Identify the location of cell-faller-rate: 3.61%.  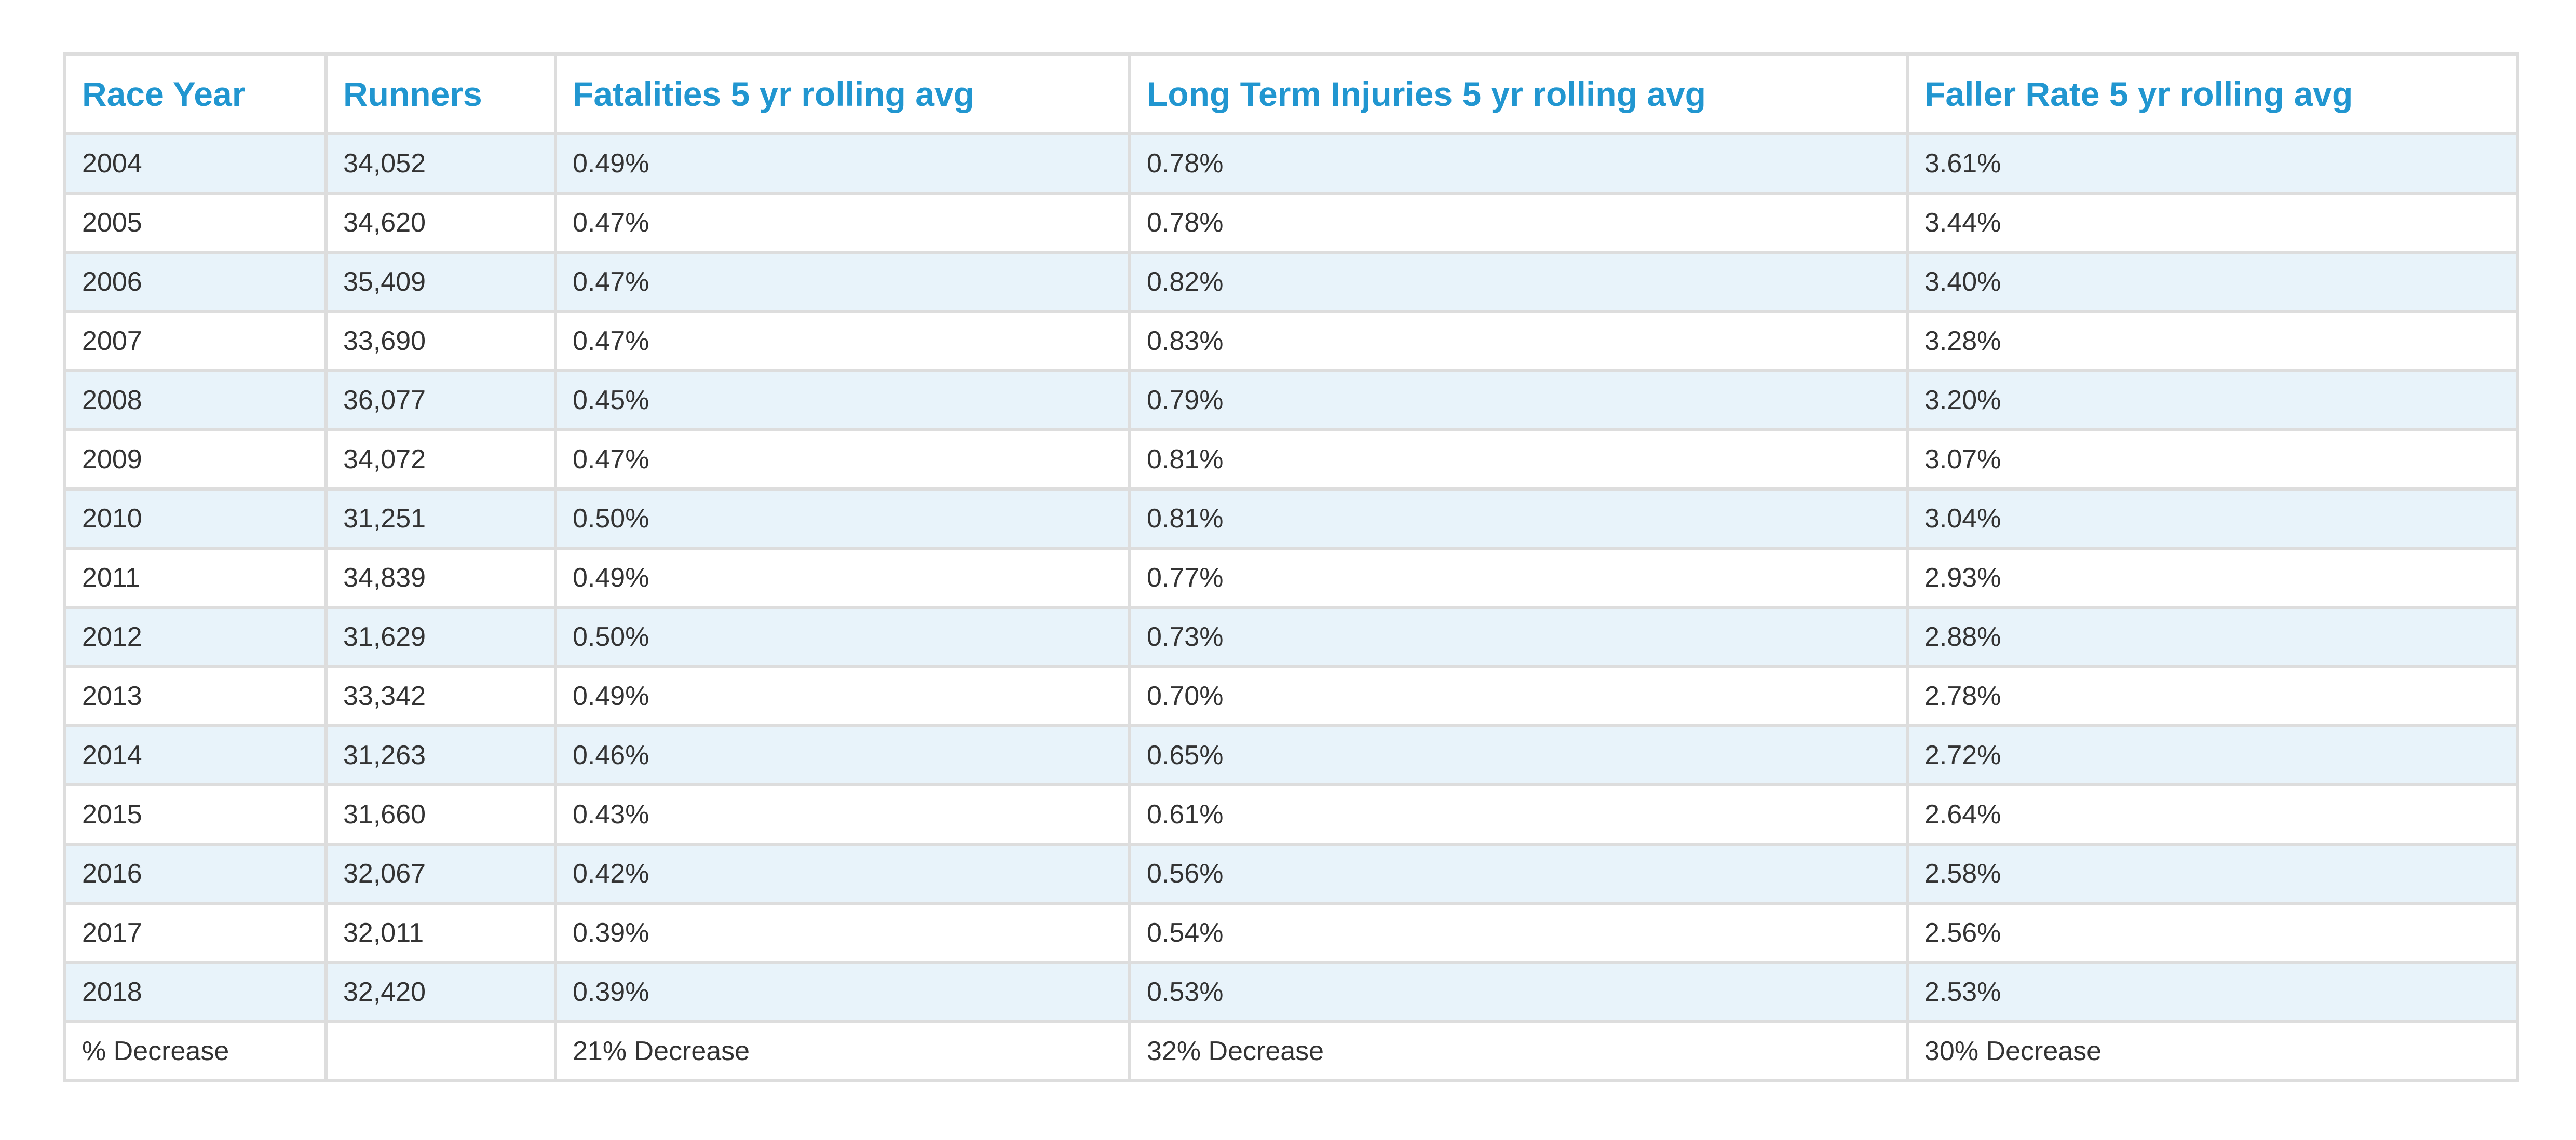
(2212, 163).